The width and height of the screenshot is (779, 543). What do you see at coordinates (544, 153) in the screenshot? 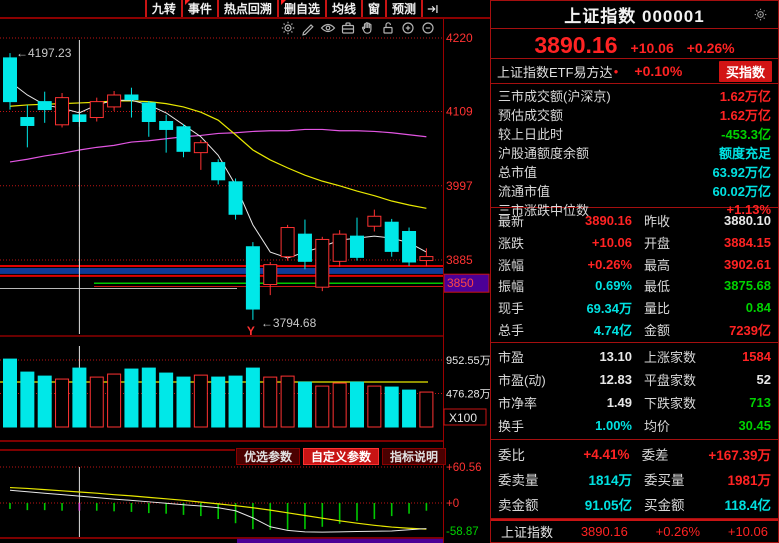
I see `info-label: 沪股通额度余额` at bounding box center [544, 153].